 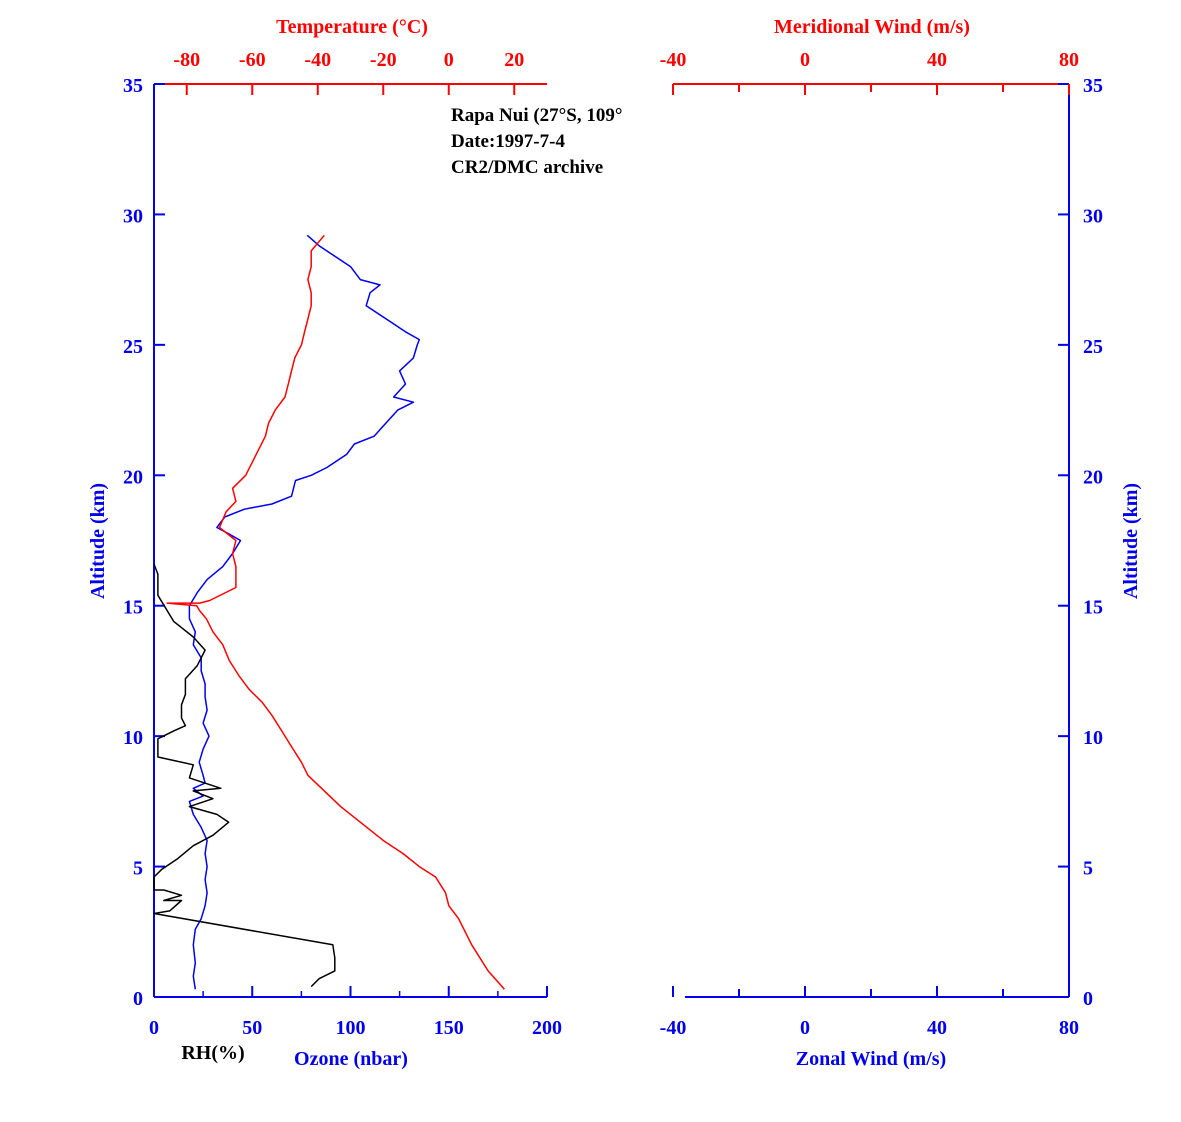 I want to click on ozone-profile-line, so click(x=304, y=612).